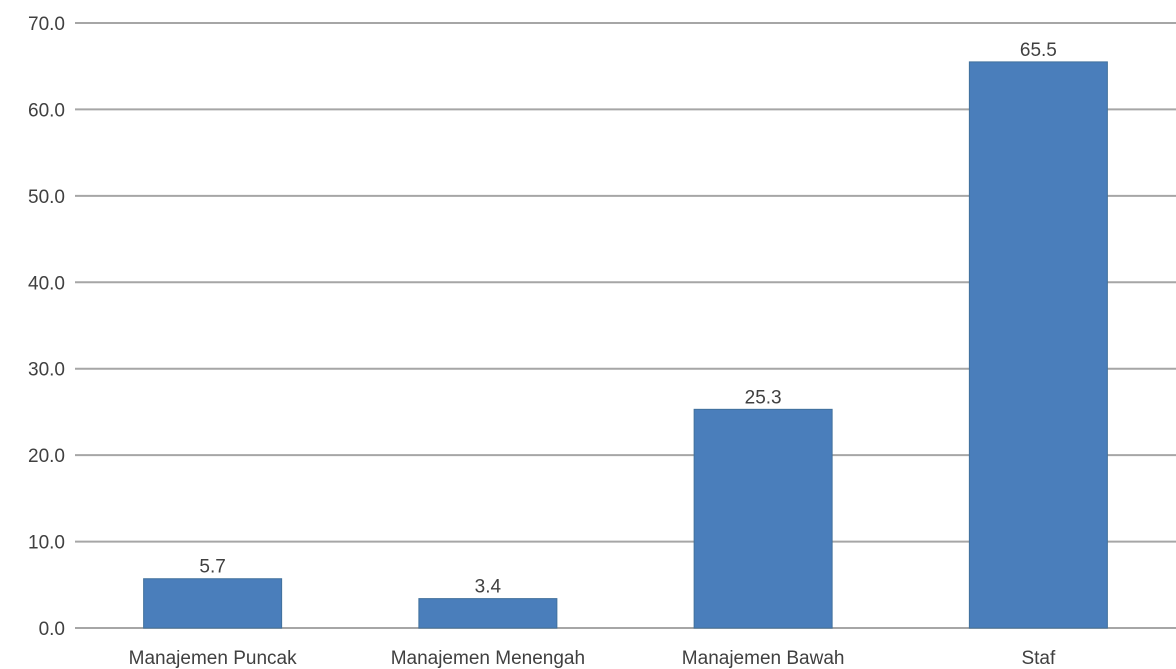 Image resolution: width=1176 pixels, height=669 pixels. Describe the element at coordinates (1038, 658) in the screenshot. I see `x-category-label: Staf` at that location.